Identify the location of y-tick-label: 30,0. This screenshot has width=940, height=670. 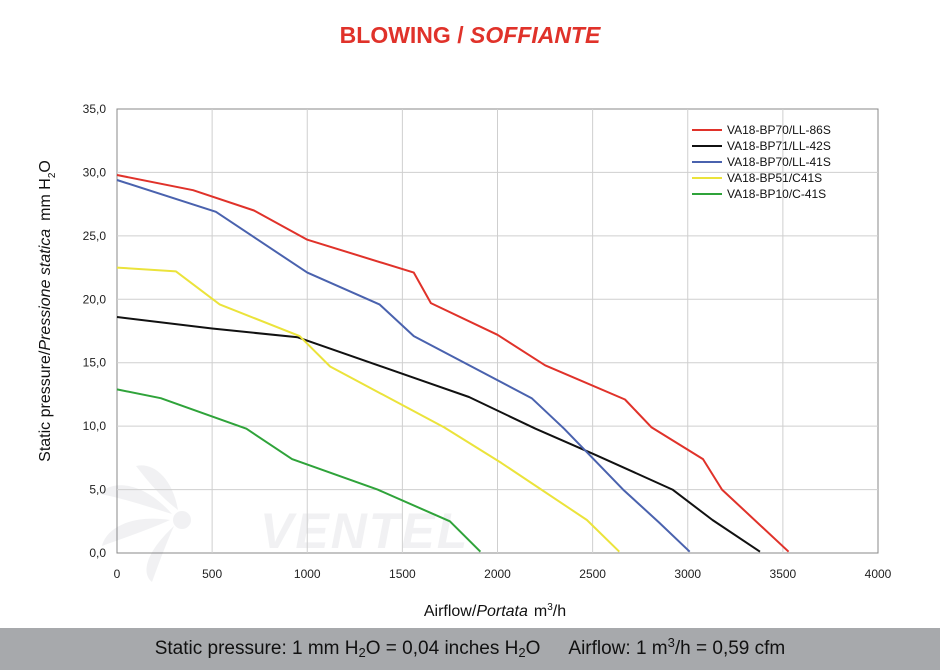
(95, 172).